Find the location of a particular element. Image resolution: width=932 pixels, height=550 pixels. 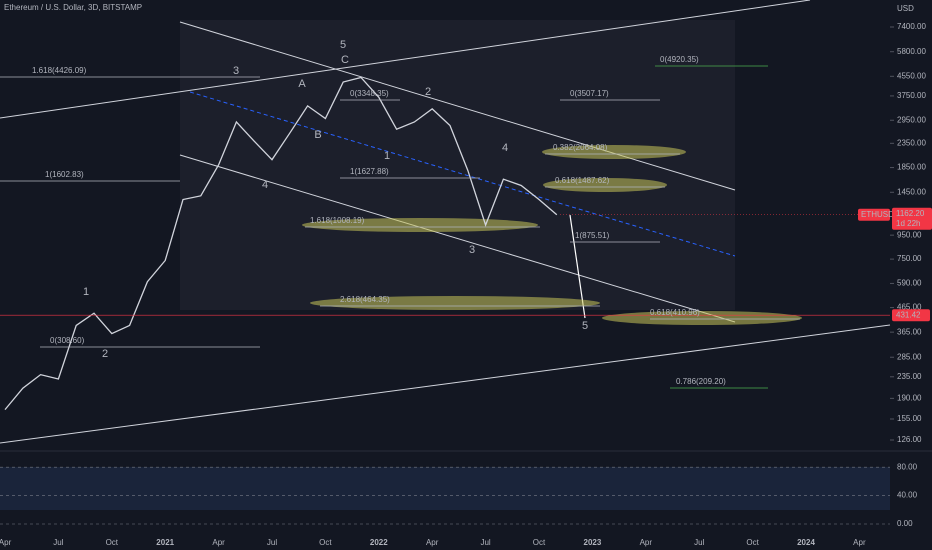

y-tick-label: 0.00 is located at coordinates (905, 523).